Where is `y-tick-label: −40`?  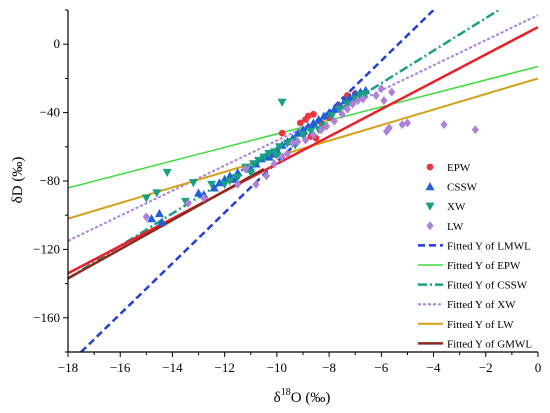
y-tick-label: −40 is located at coordinates (50, 112).